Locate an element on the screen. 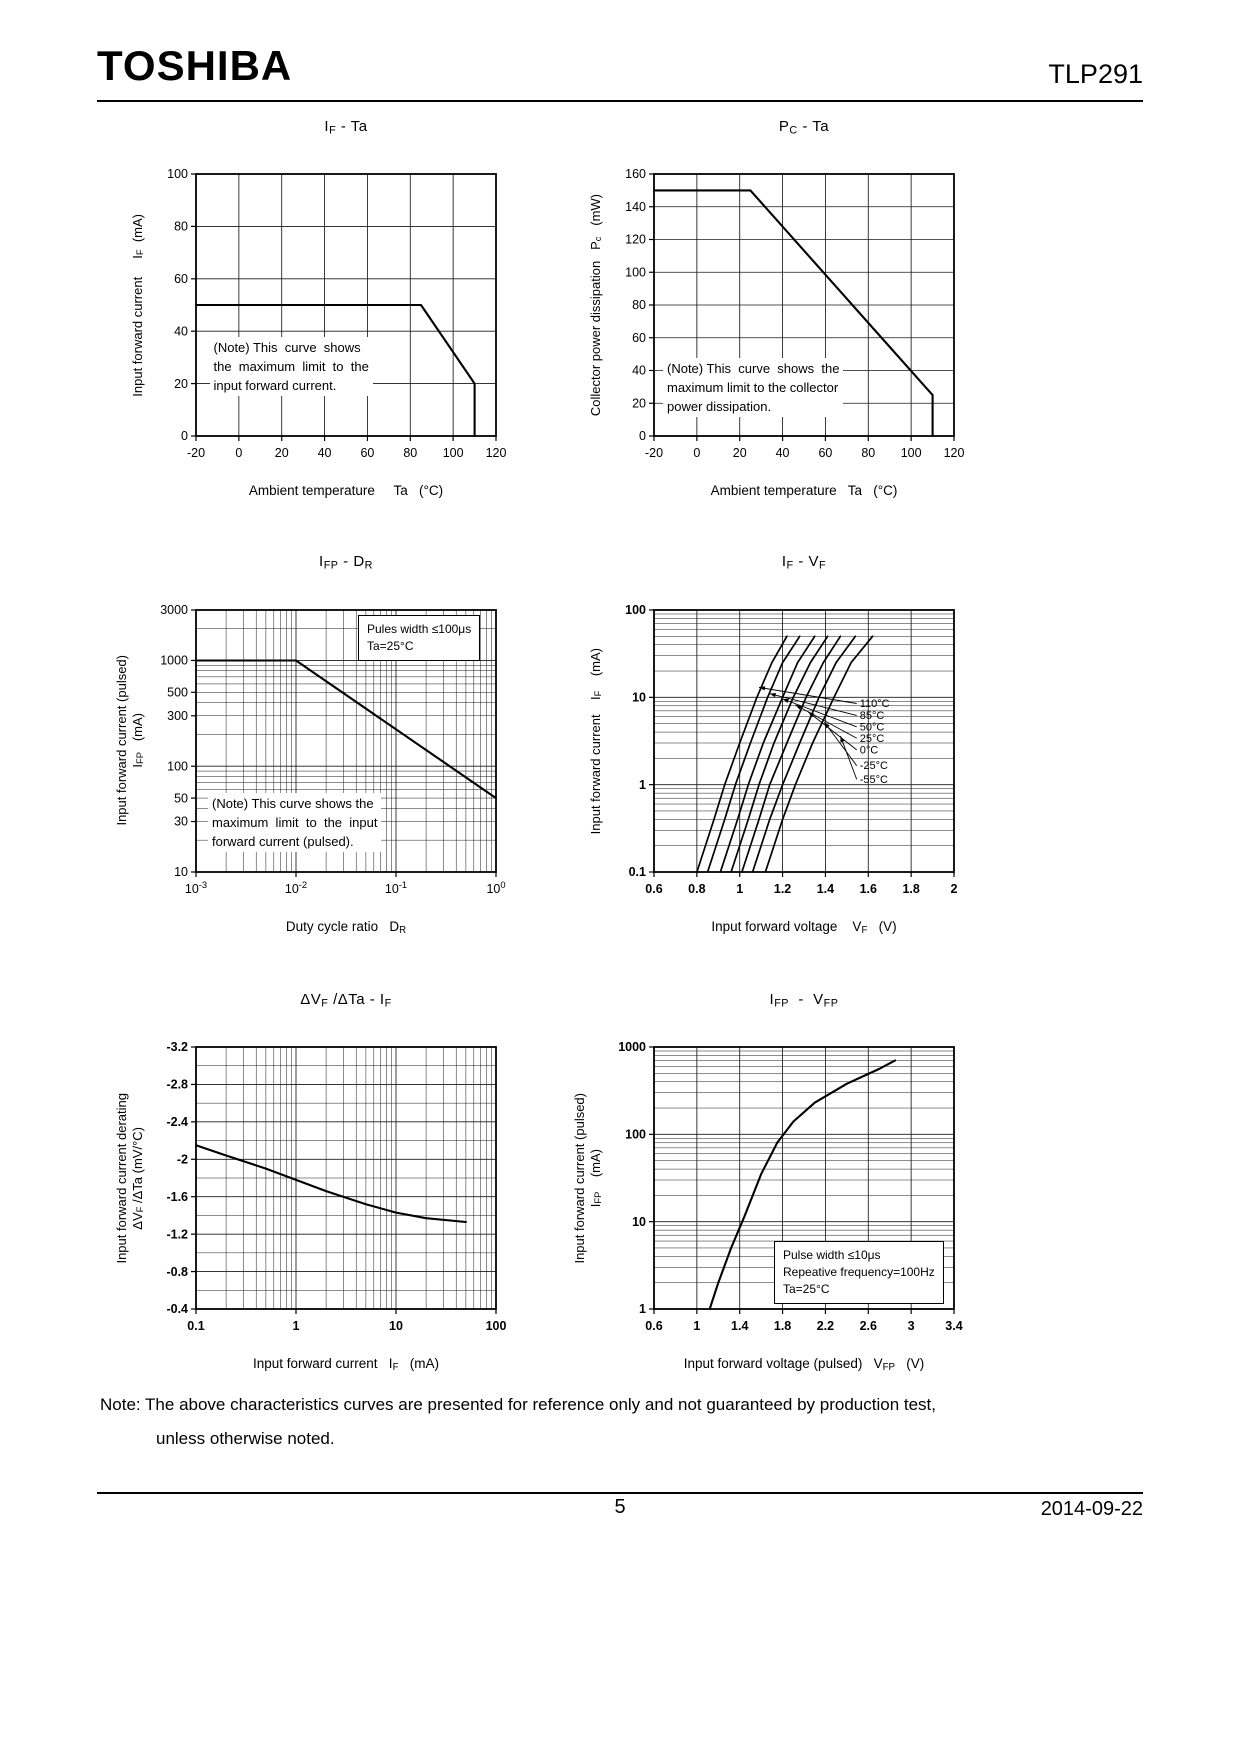 This screenshot has height=1754, width=1240. svg-text: 30 is located at coordinates (181, 821).